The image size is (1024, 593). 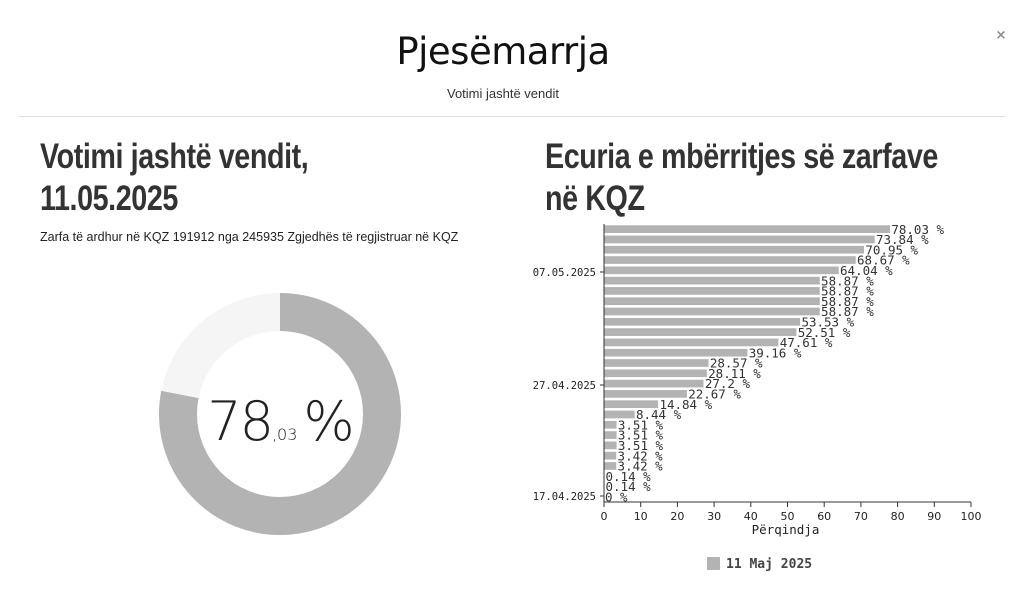 I want to click on x-tick-label: 50, so click(x=788, y=516).